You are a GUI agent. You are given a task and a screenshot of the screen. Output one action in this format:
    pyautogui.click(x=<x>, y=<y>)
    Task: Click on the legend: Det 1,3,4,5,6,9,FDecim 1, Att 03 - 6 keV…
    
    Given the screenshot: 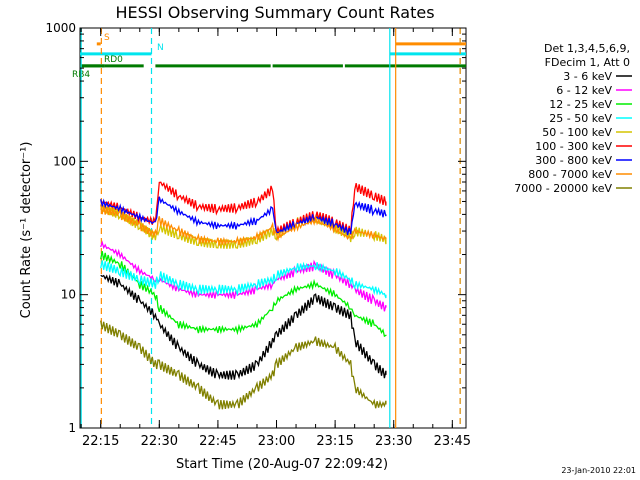 What is the action you would take?
    pyautogui.click(x=573, y=118)
    